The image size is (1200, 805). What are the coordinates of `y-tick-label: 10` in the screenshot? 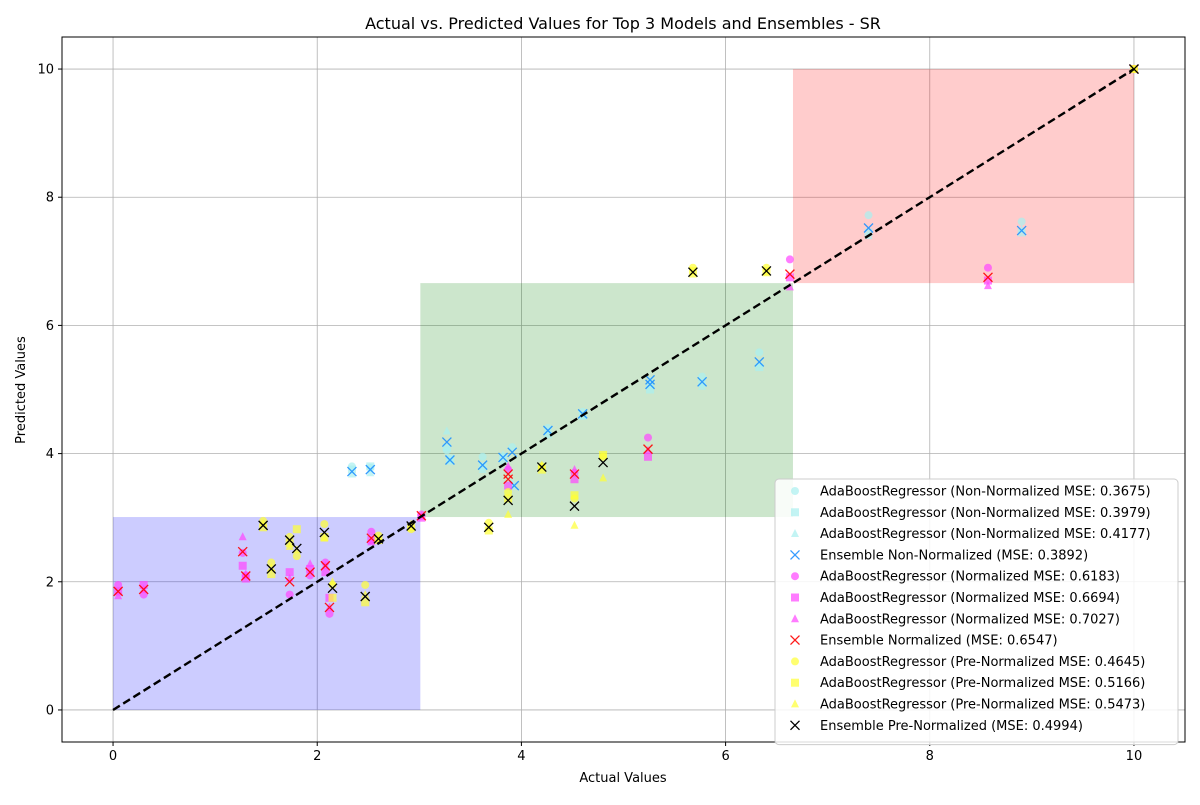 It's located at (45, 70).